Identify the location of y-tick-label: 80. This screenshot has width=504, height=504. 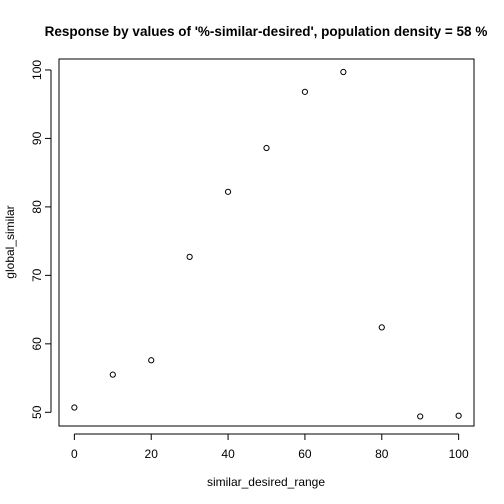
(37, 207).